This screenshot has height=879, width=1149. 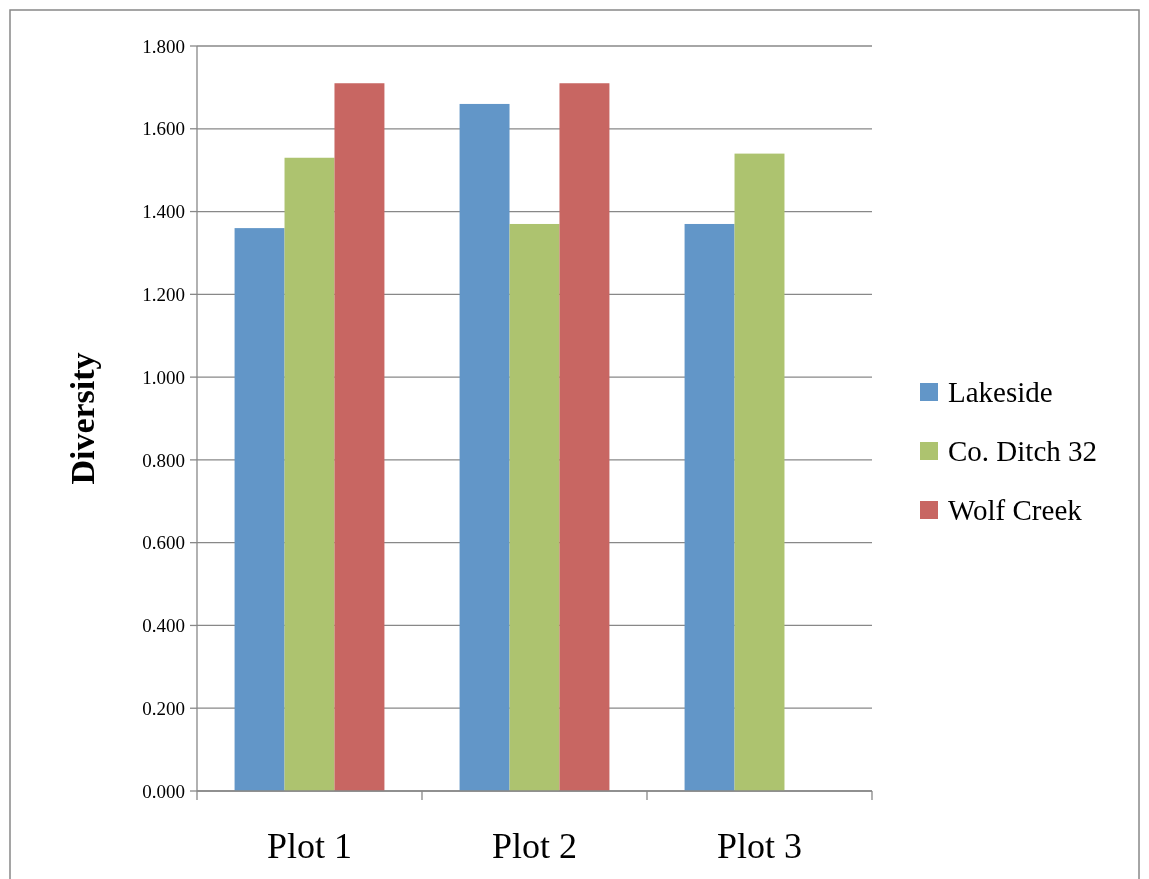 I want to click on y-tick-label: 1.600, so click(x=163, y=129).